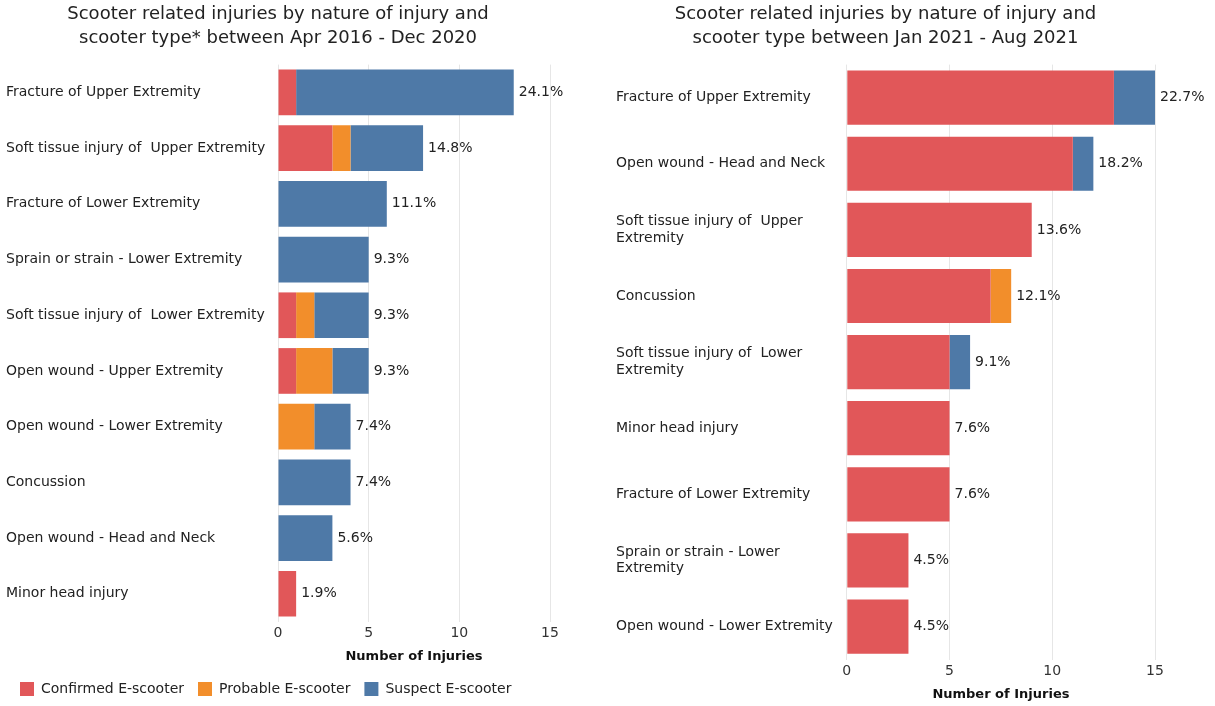 This screenshot has height=706, width=1215. Describe the element at coordinates (355, 536) in the screenshot. I see `annotation: 5.6%` at that location.